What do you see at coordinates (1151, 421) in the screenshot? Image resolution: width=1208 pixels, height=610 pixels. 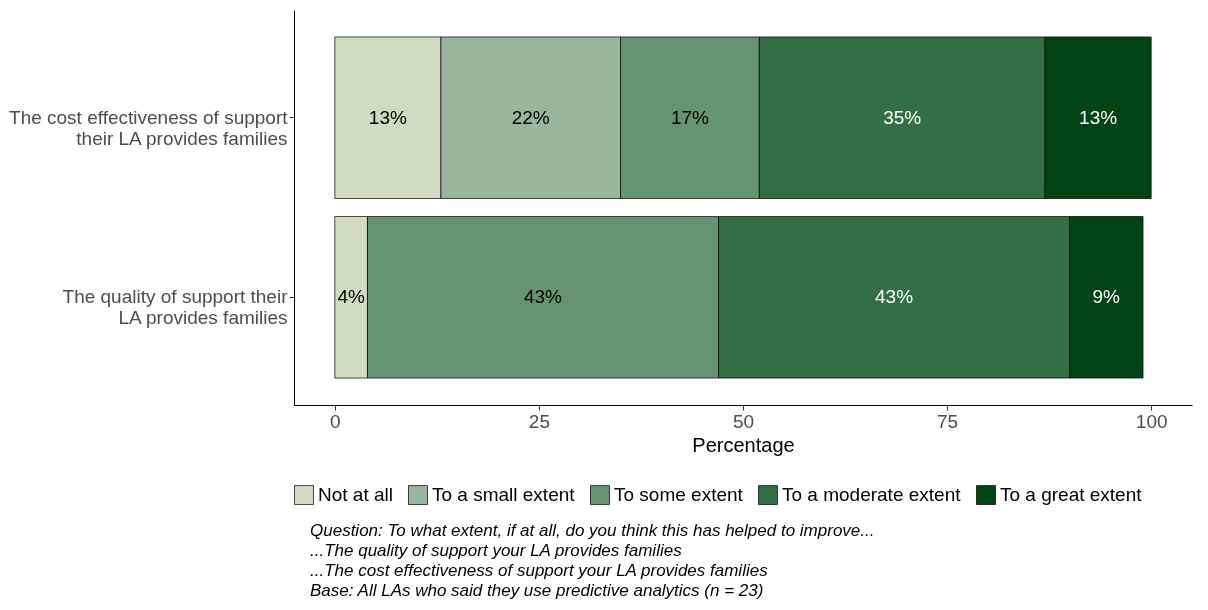 I see `x-tick-label: 100` at bounding box center [1151, 421].